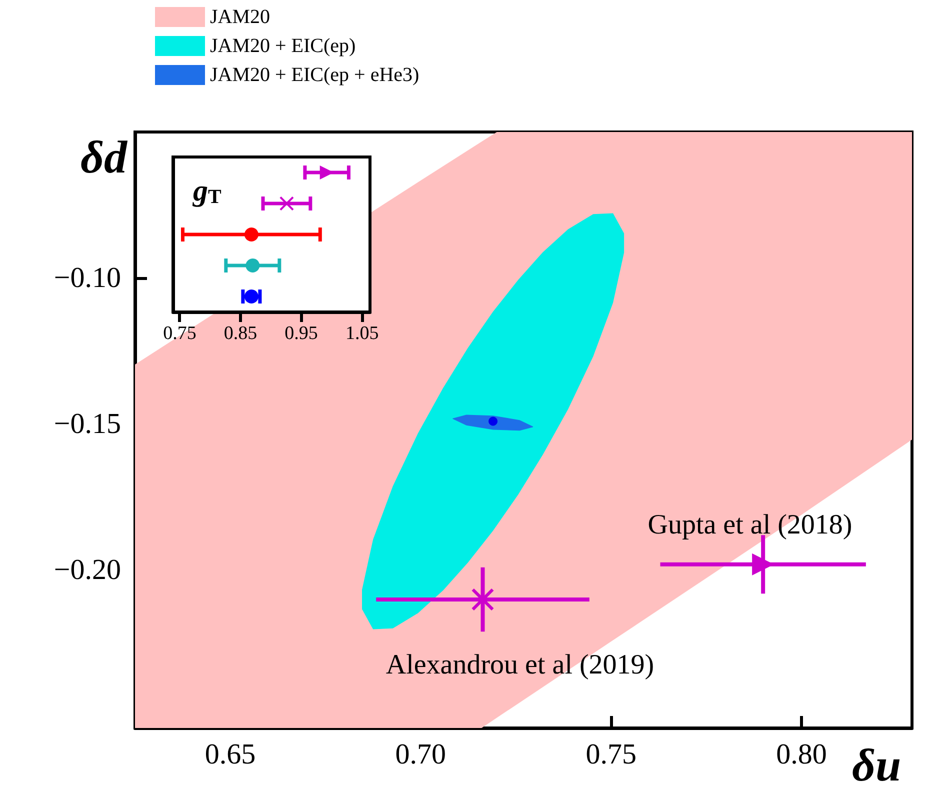  Describe the element at coordinates (420, 754) in the screenshot. I see `x-tick-label: 0.70` at that location.